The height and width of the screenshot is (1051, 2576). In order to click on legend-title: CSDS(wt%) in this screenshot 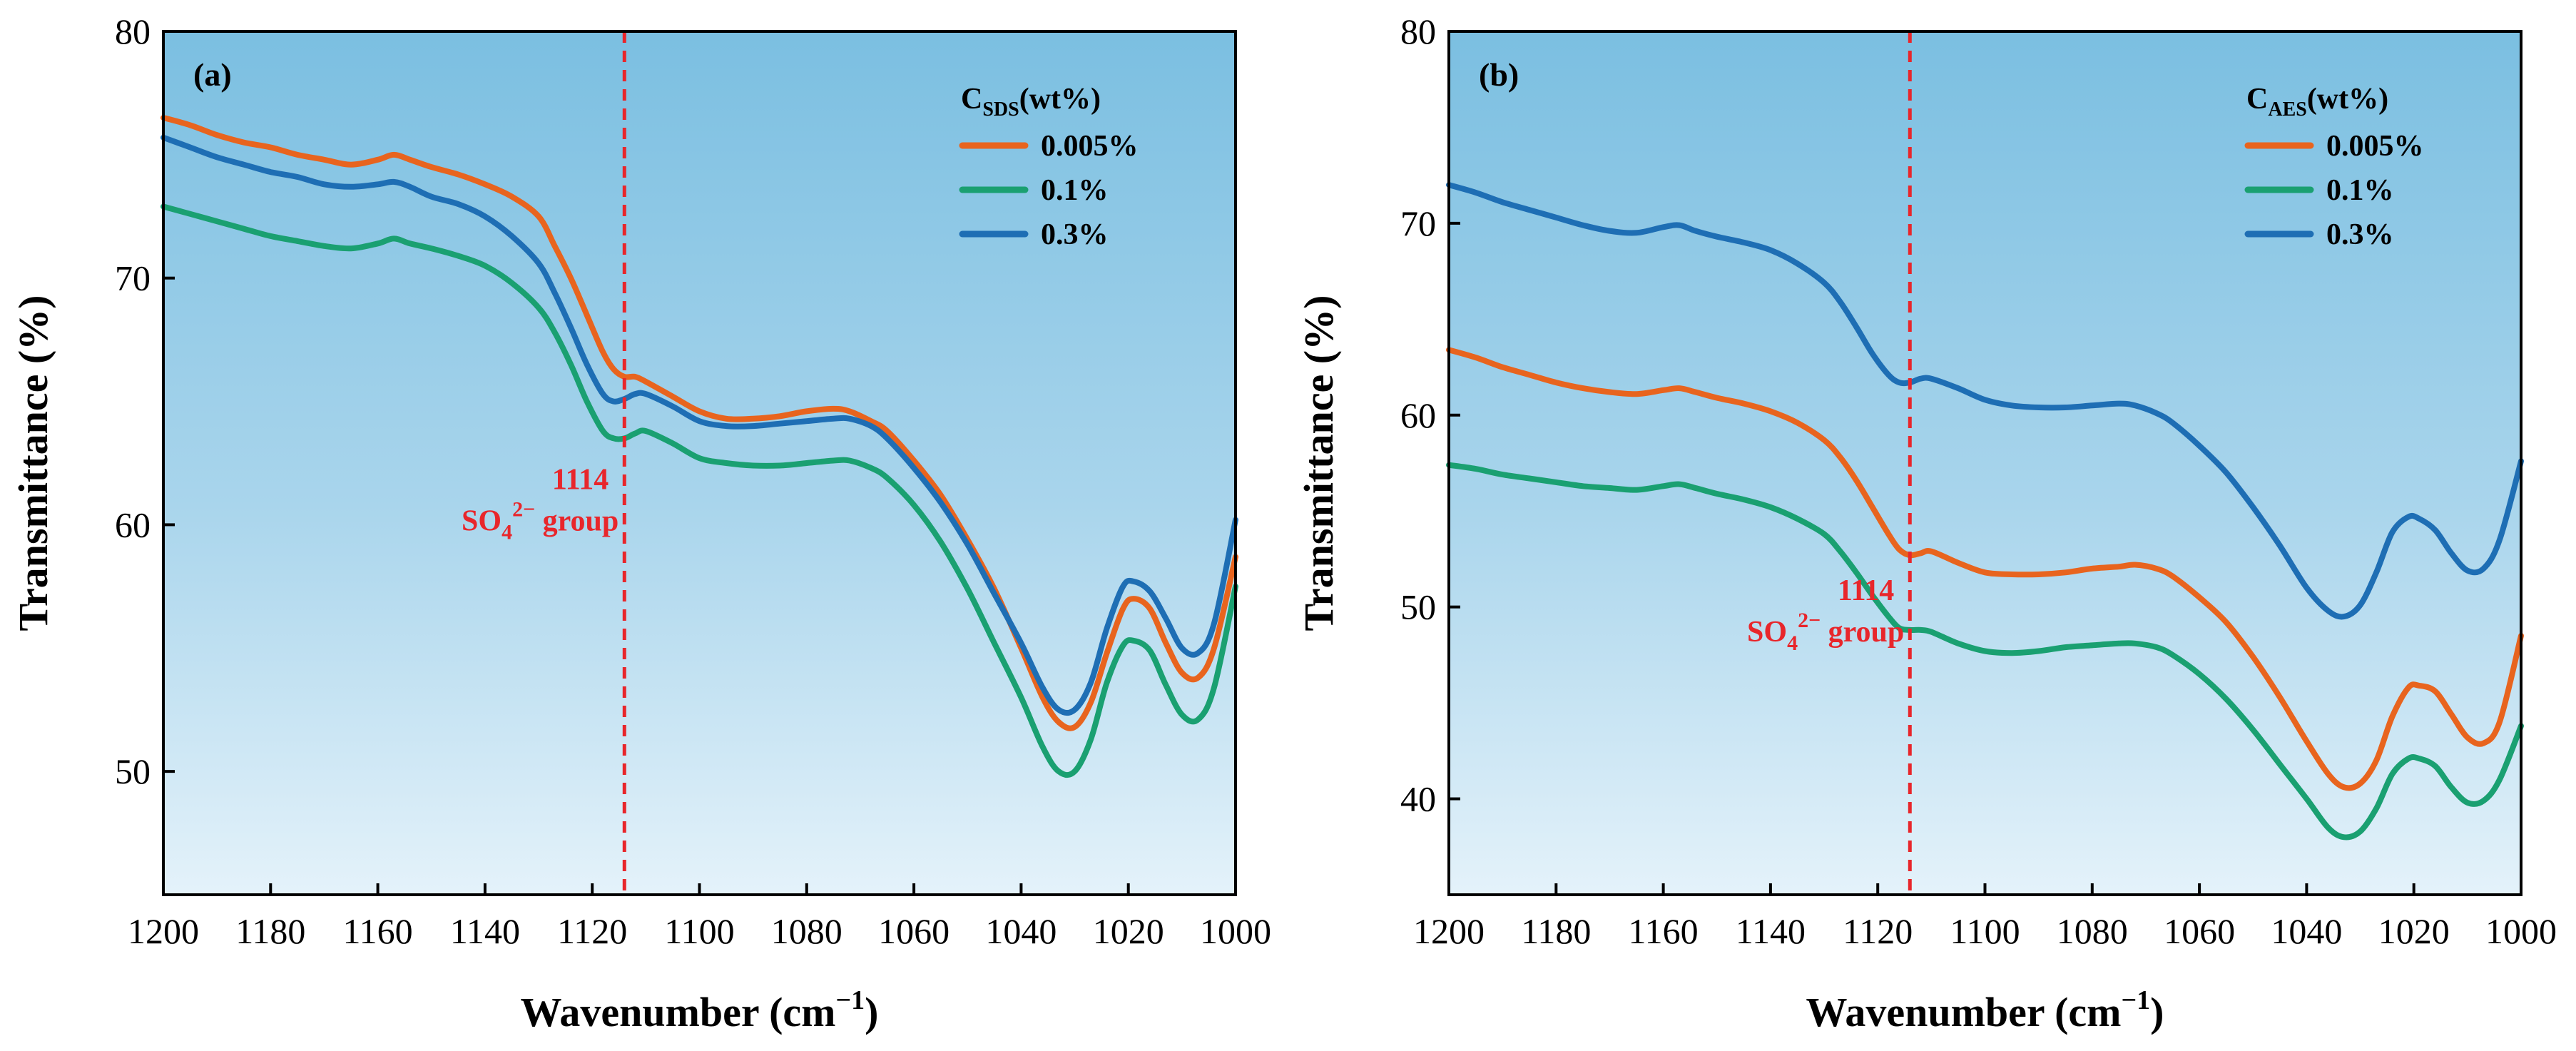, I will do `click(1031, 102)`.